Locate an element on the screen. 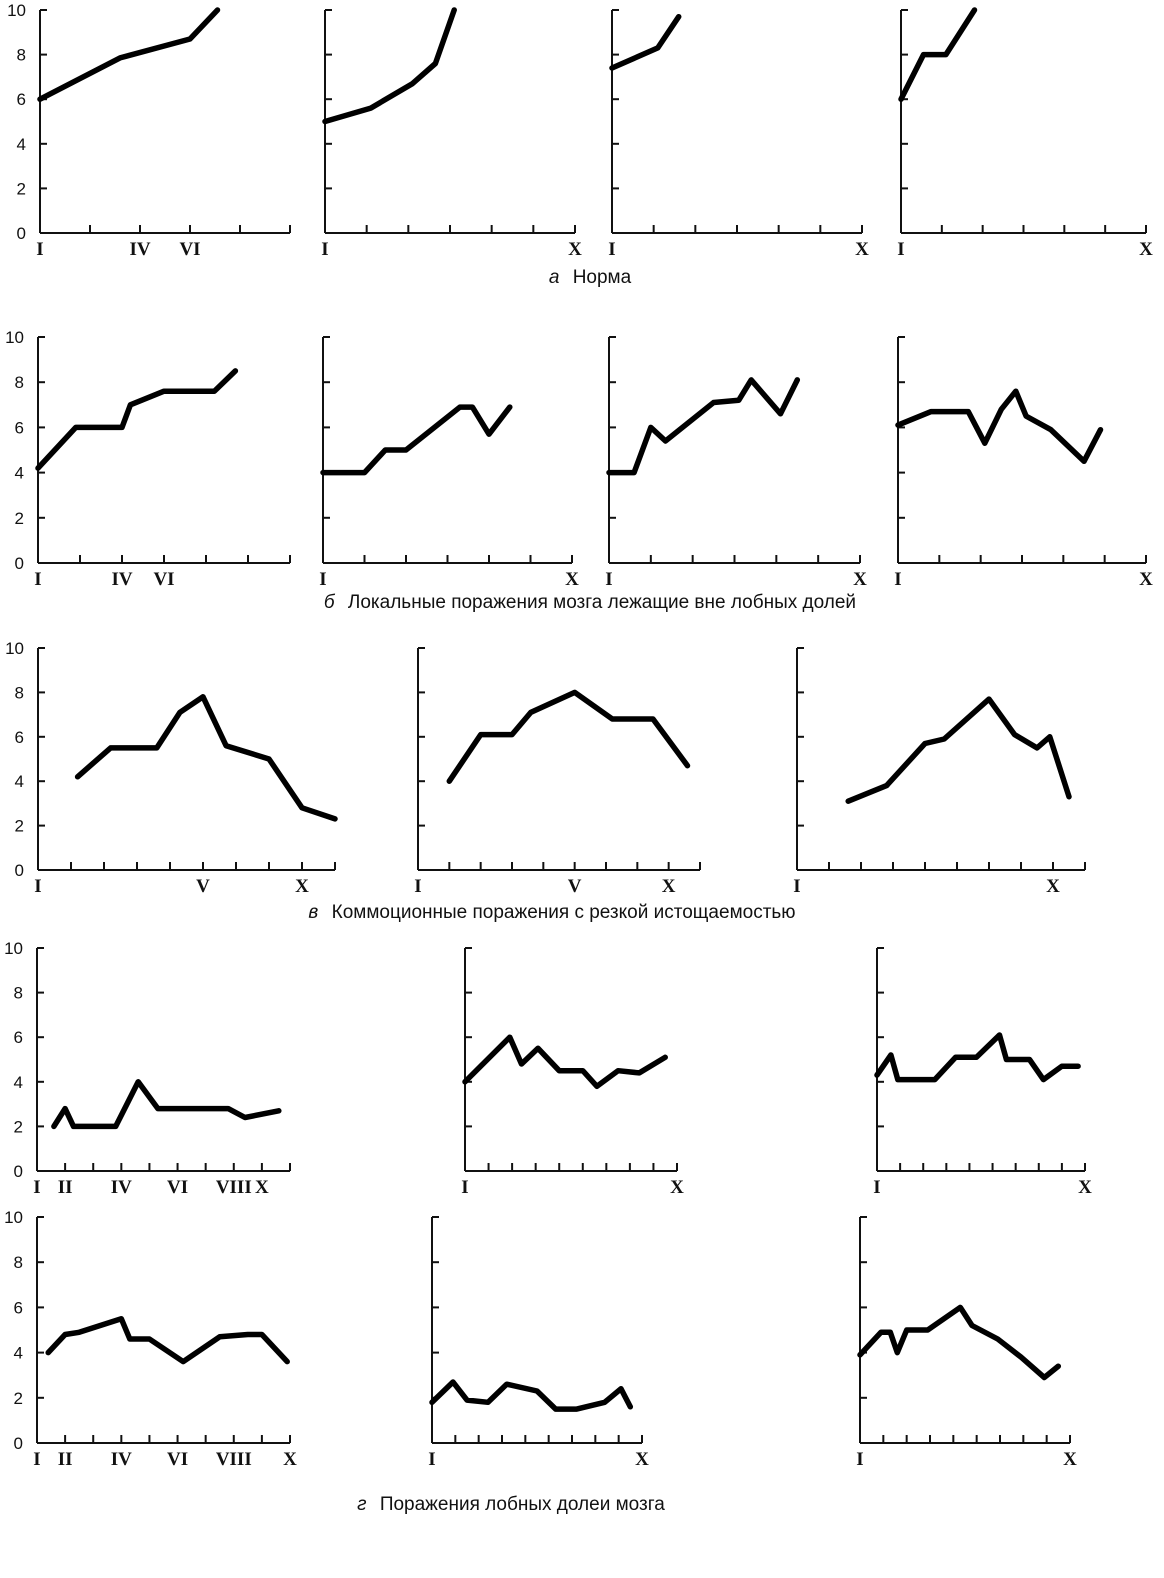 This screenshot has height=1578, width=1164. caption-b-letter: б is located at coordinates (330, 602).